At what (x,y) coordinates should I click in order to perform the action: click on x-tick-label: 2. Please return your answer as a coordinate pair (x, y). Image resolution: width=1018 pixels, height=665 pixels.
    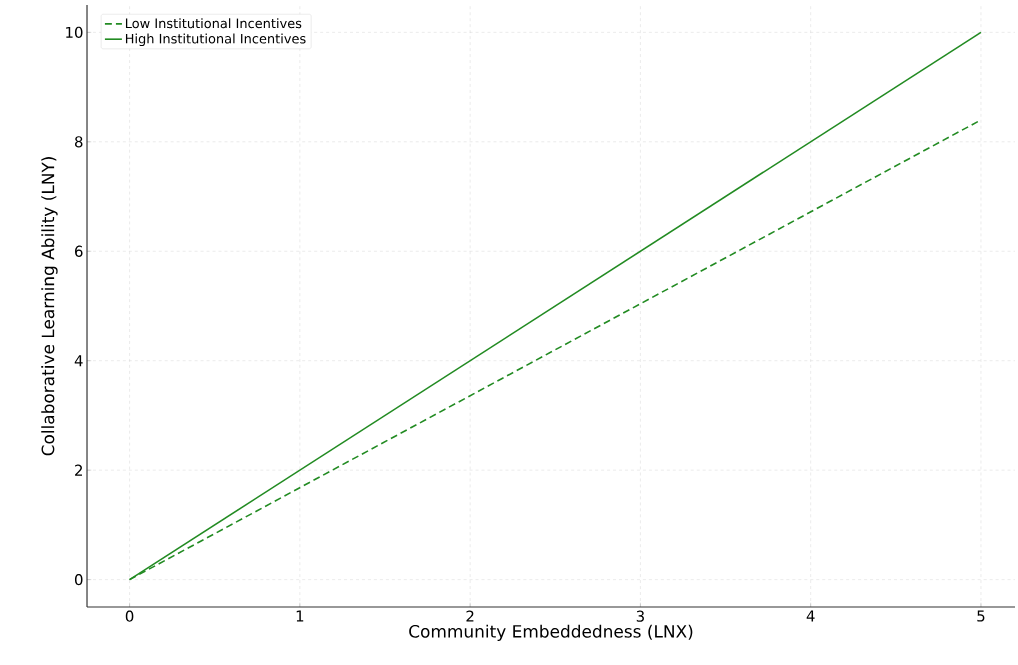
    Looking at the image, I should click on (470, 616).